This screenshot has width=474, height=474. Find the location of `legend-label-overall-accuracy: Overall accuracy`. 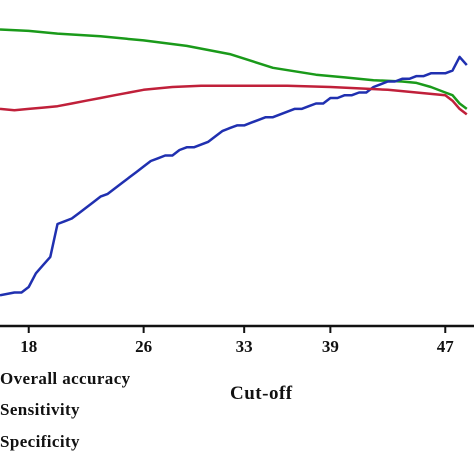

legend-label-overall-accuracy: Overall accuracy is located at coordinates (65, 378).